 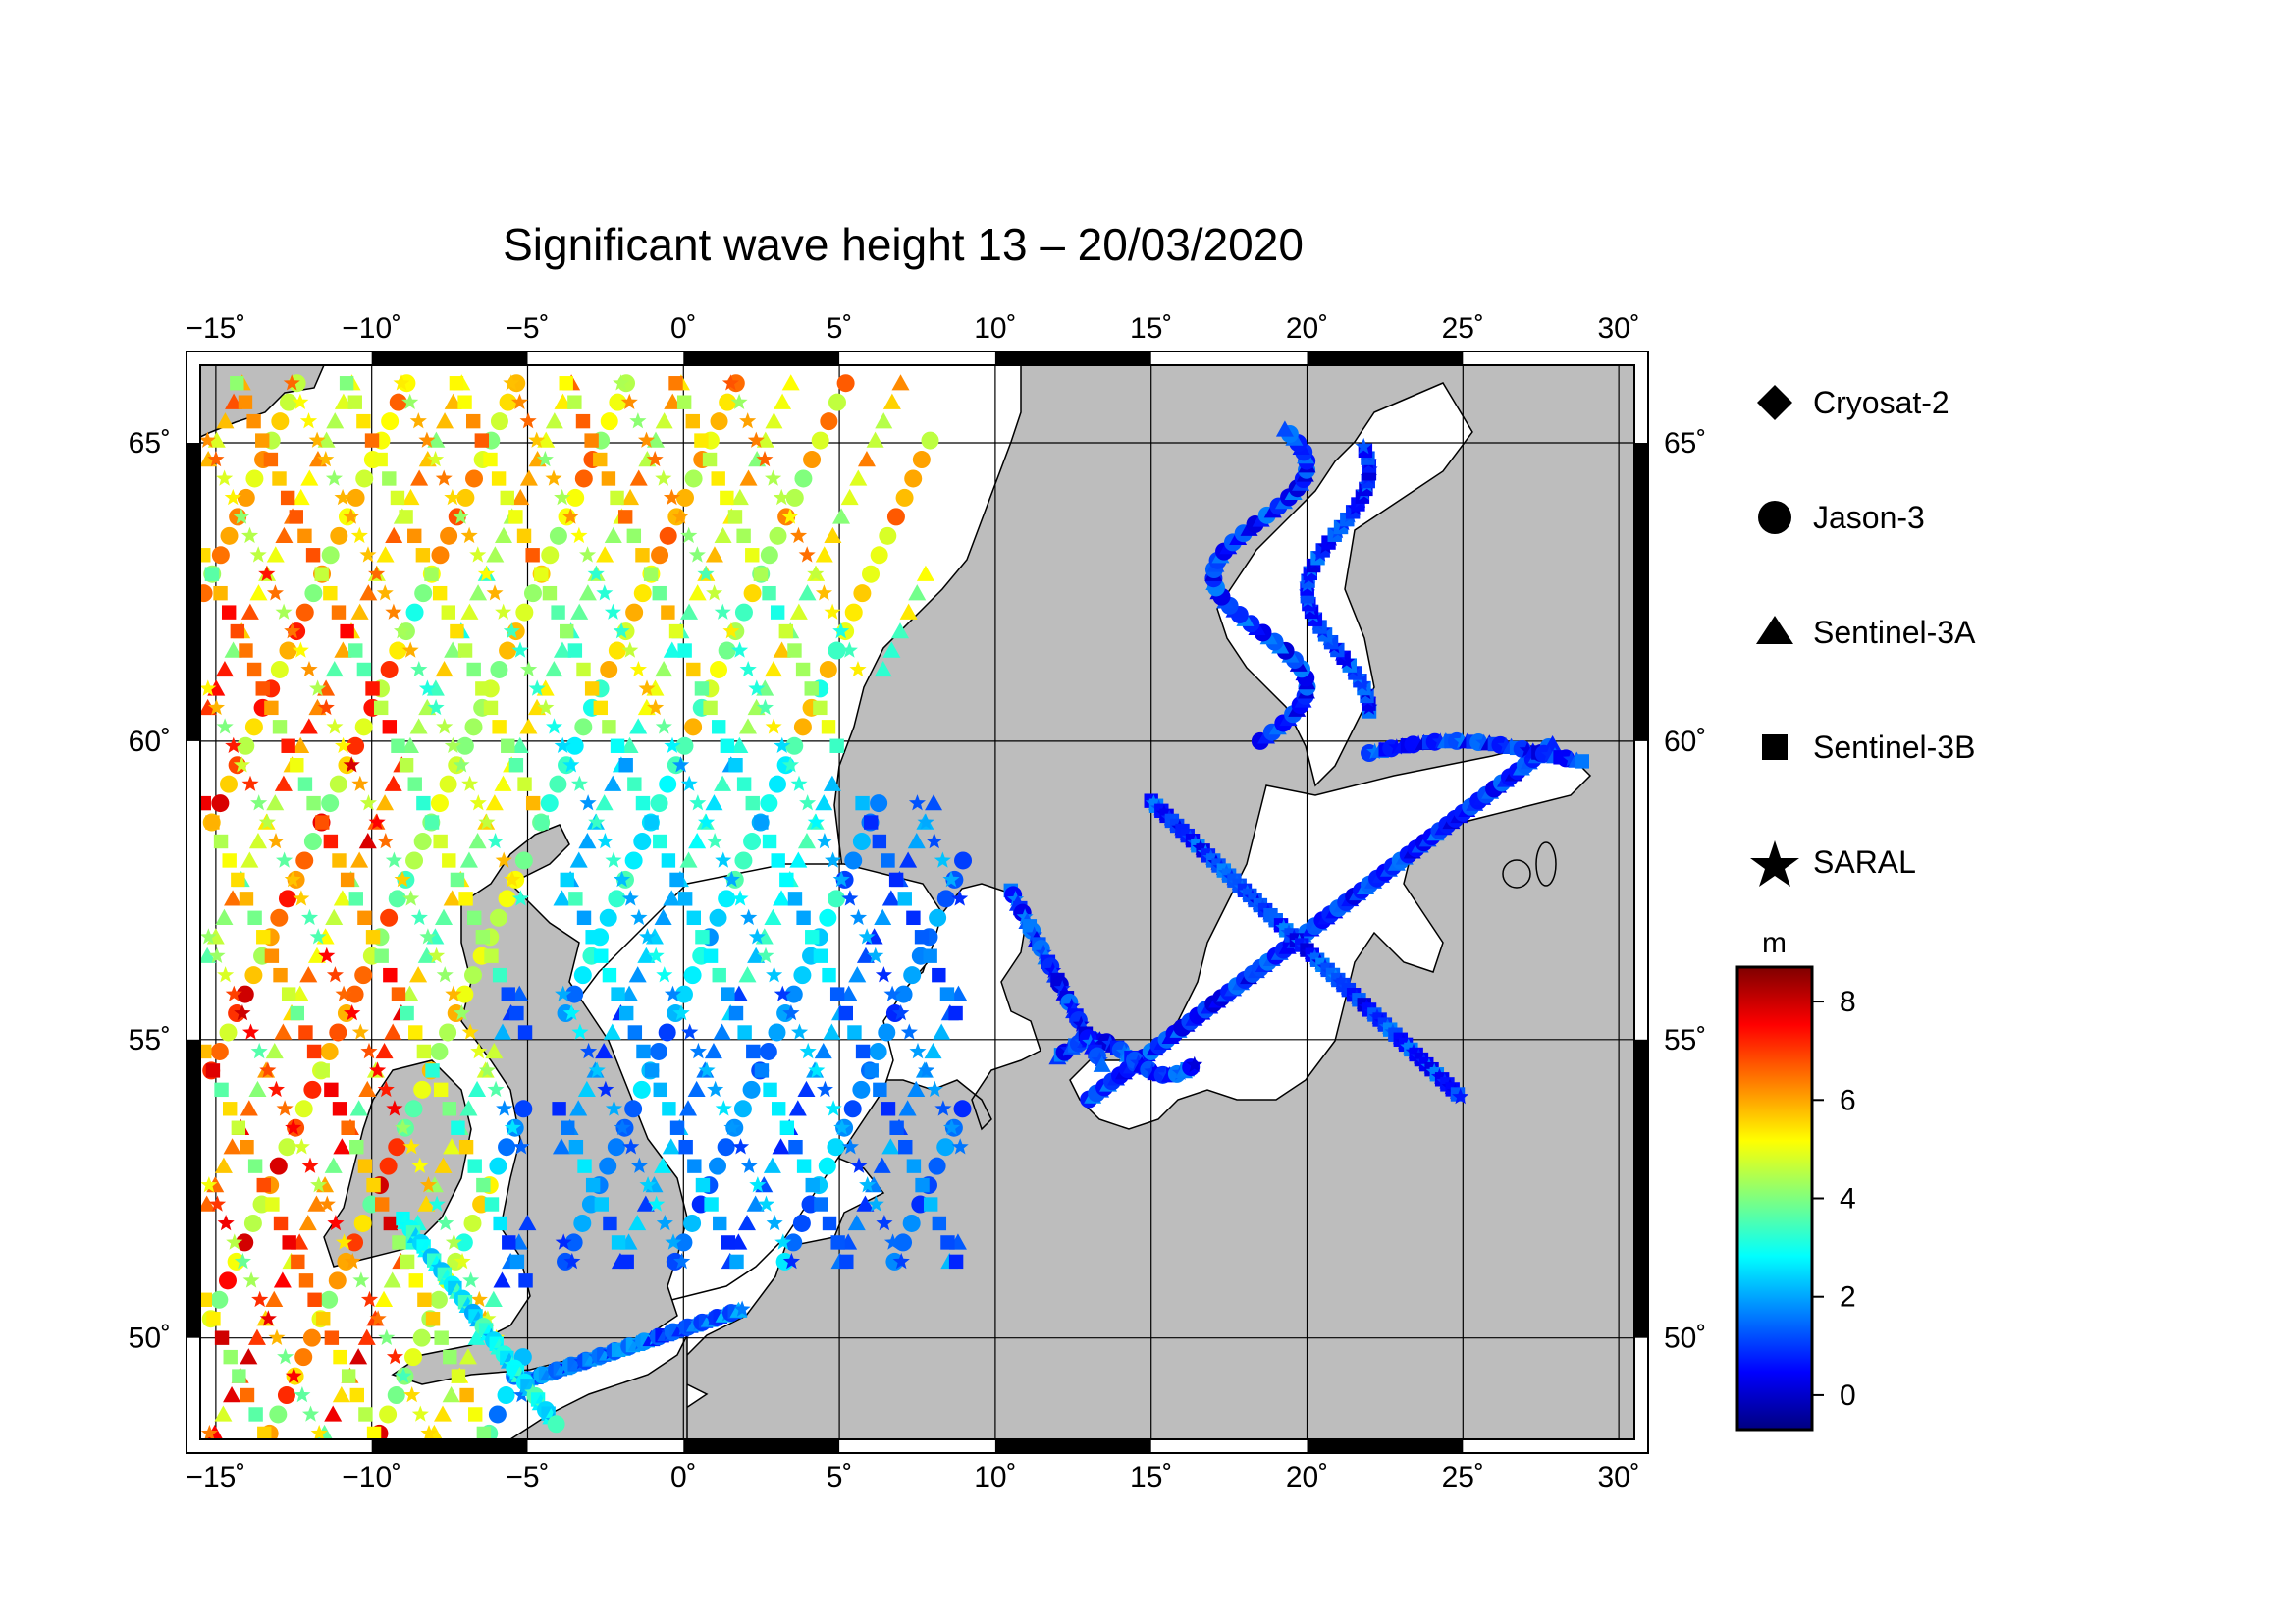 I want to click on colorbar-ticks: 8 6 4 2 0, so click(x=1834, y=1199).